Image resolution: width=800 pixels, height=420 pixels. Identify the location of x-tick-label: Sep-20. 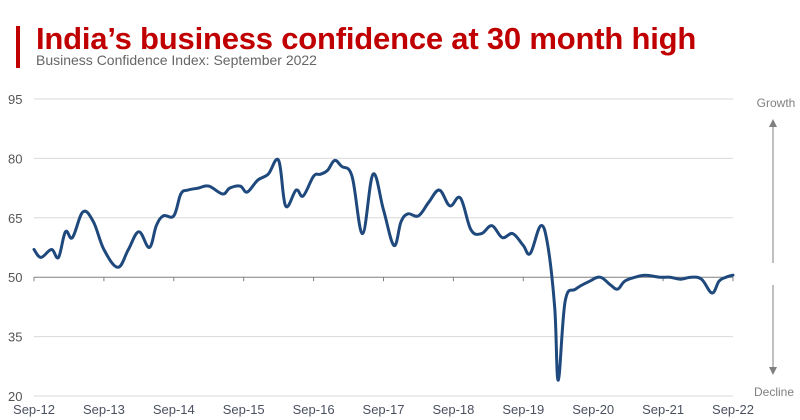
(593, 409).